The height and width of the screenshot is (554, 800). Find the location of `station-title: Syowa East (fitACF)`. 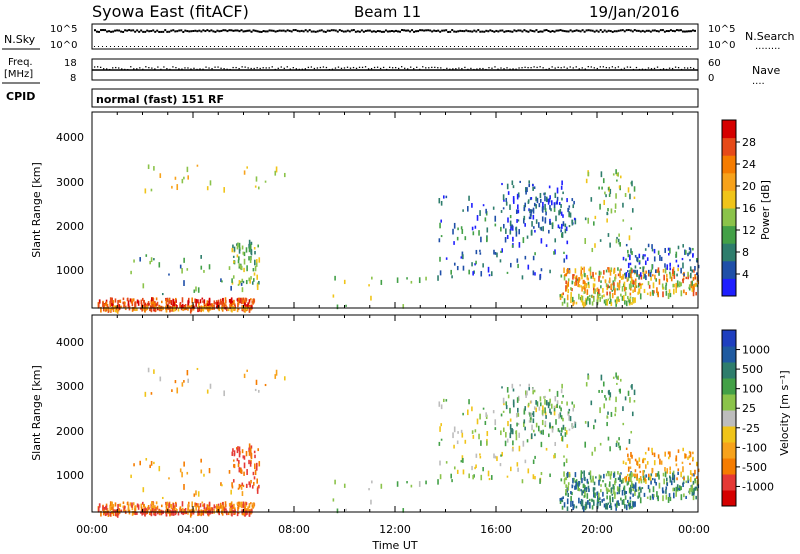

station-title: Syowa East (fitACF) is located at coordinates (170, 11).